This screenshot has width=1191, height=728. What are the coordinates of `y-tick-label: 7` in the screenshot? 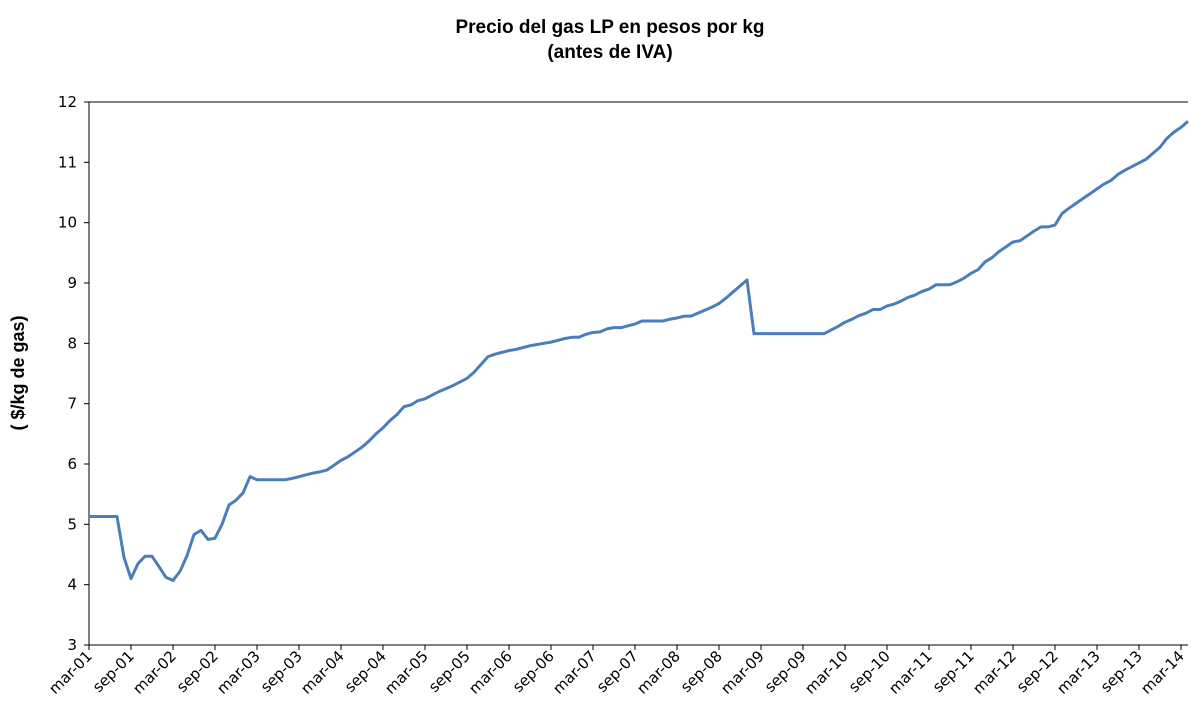 It's located at (72, 404).